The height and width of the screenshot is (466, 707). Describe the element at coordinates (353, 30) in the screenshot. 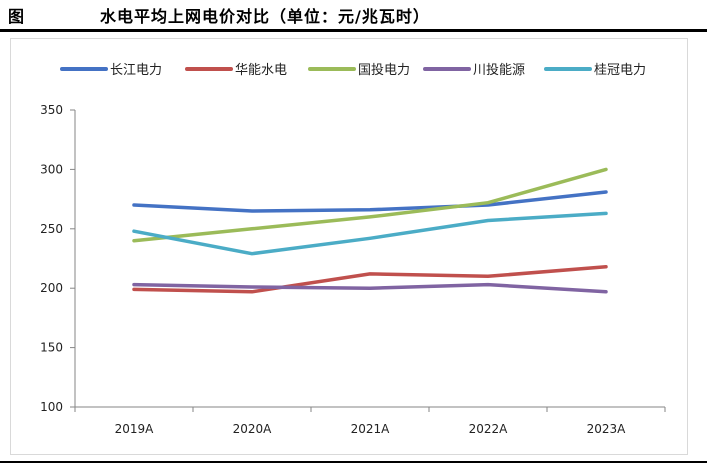

I see `top-rule` at that location.